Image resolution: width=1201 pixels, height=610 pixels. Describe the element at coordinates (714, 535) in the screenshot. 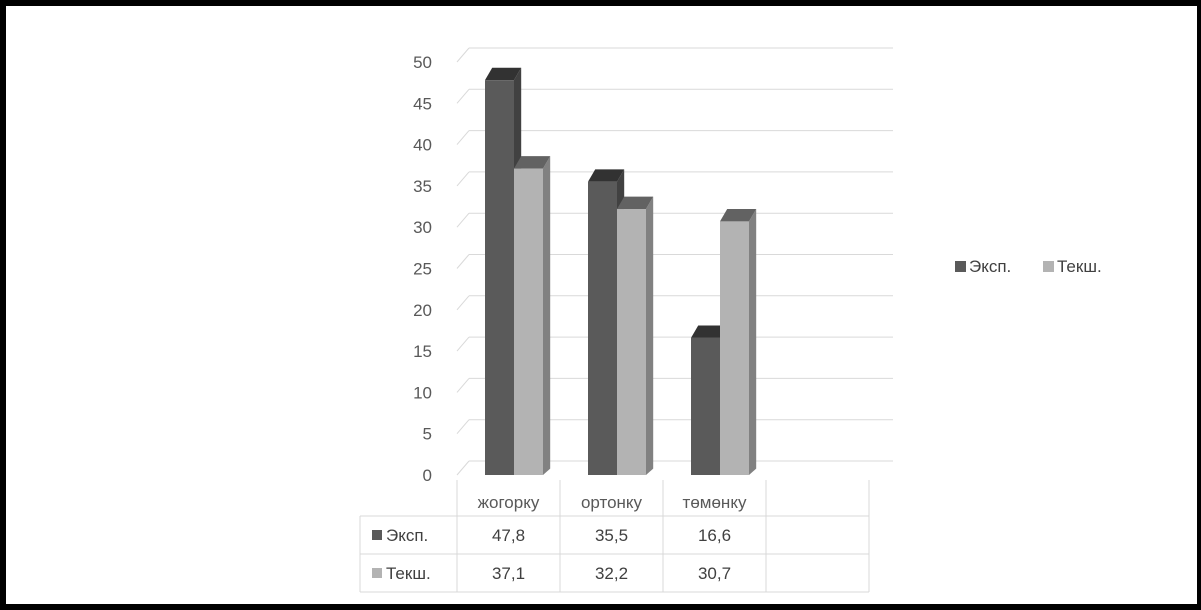

I see `data-label: 16,6` at that location.